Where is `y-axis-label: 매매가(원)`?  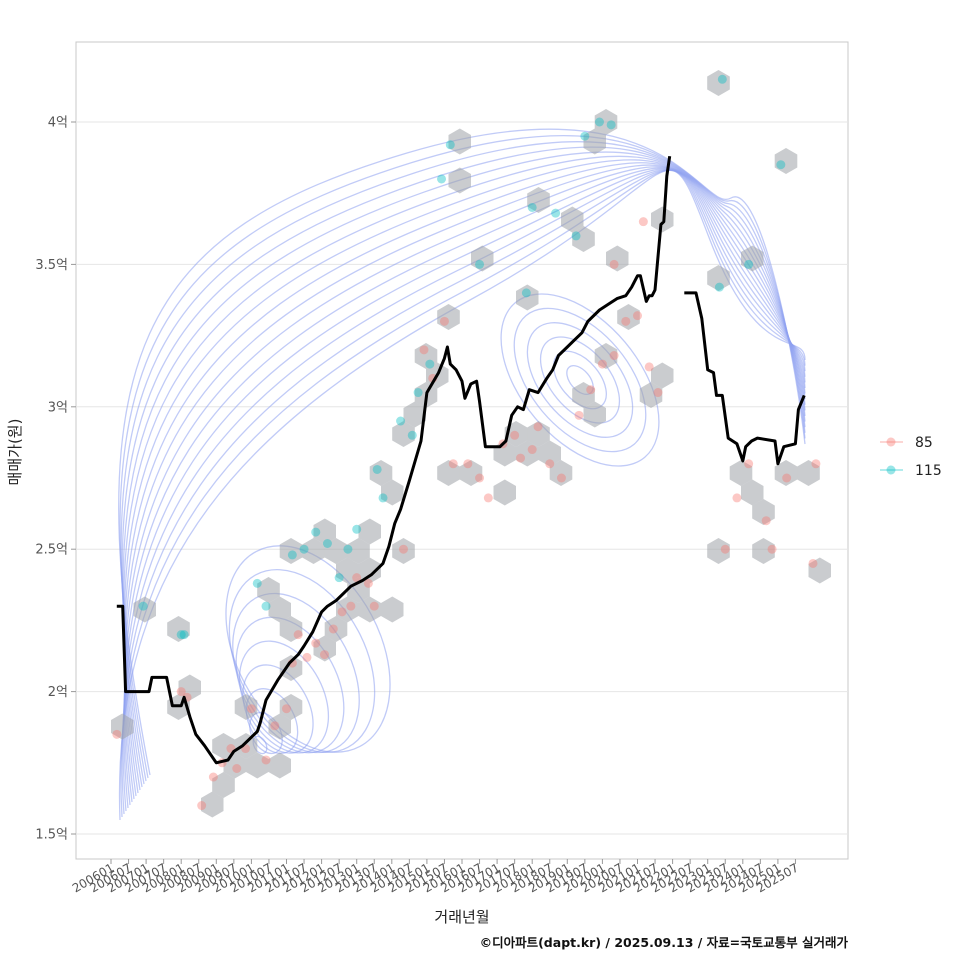 y-axis-label: 매매가(원) is located at coordinates (15, 452).